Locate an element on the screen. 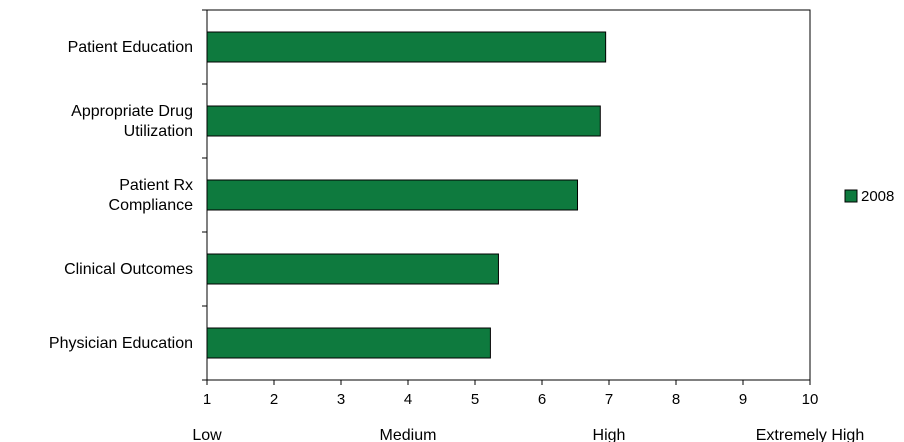  y-label-line: Clinical Outcomes is located at coordinates (128, 269).